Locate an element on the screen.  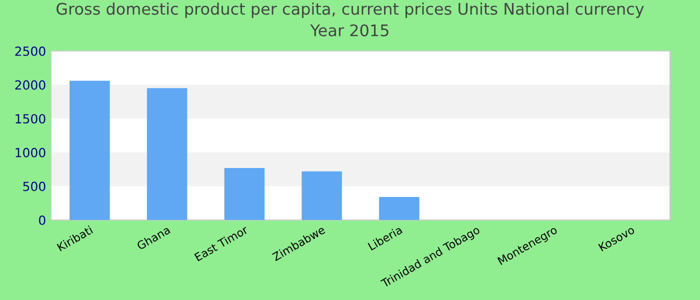
y-tick-label: 500 is located at coordinates (34, 187).